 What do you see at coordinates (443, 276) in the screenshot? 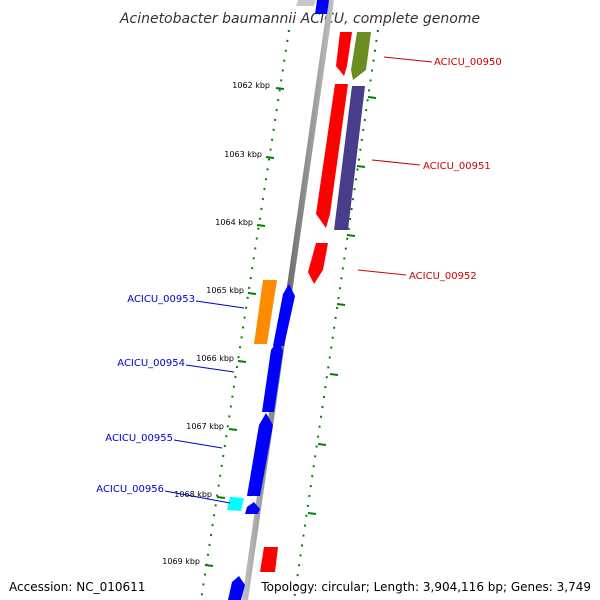
I see `label-acicu-00952: ACICU_00952` at bounding box center [443, 276].